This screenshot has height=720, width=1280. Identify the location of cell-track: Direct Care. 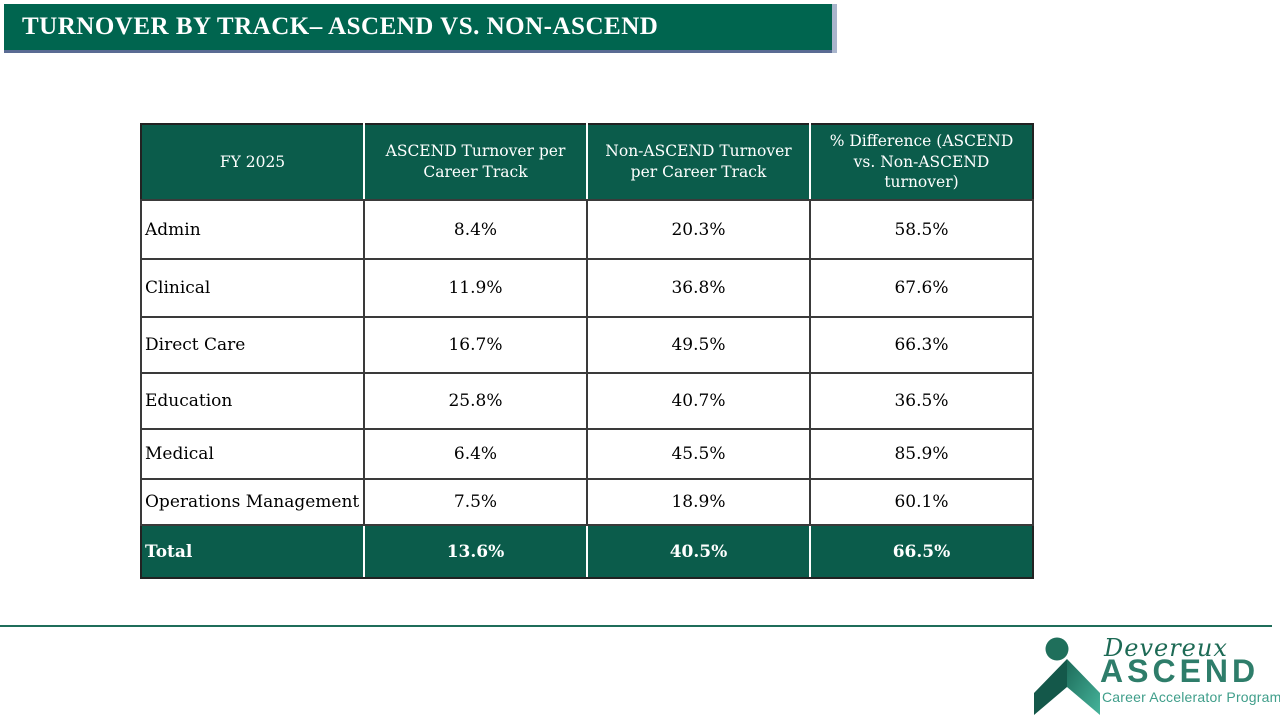
(252, 345).